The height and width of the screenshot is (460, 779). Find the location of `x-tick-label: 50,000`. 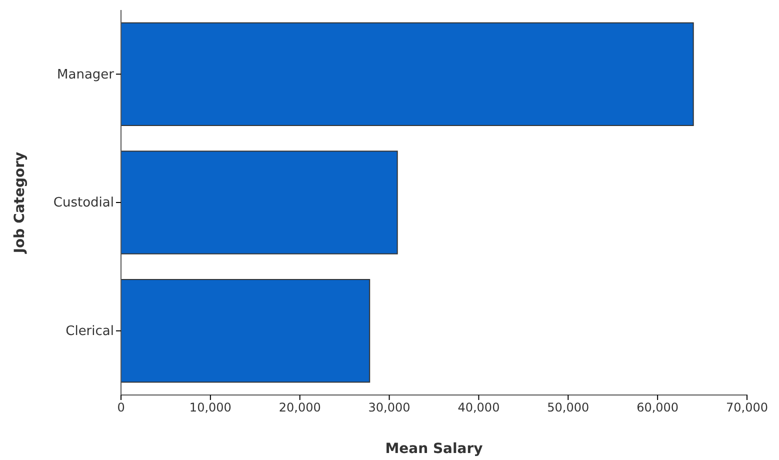

x-tick-label: 50,000 is located at coordinates (568, 407).